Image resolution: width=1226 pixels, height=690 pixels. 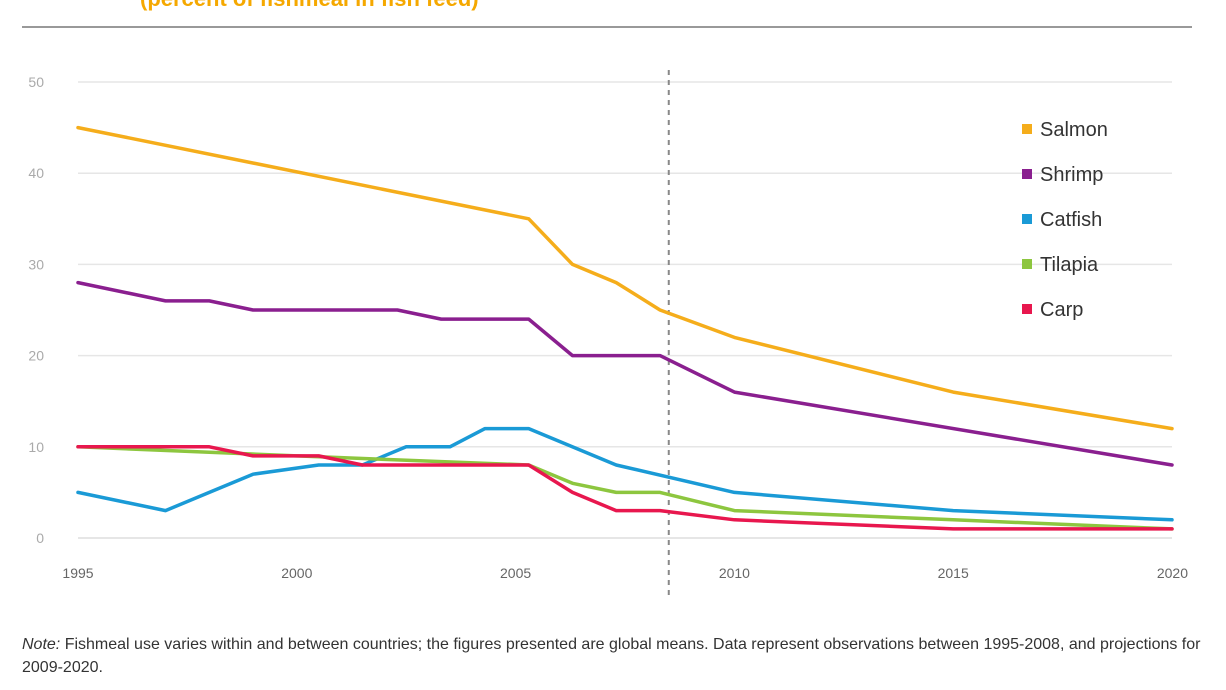 I want to click on x-tick-label: 2020, so click(x=1172, y=573).